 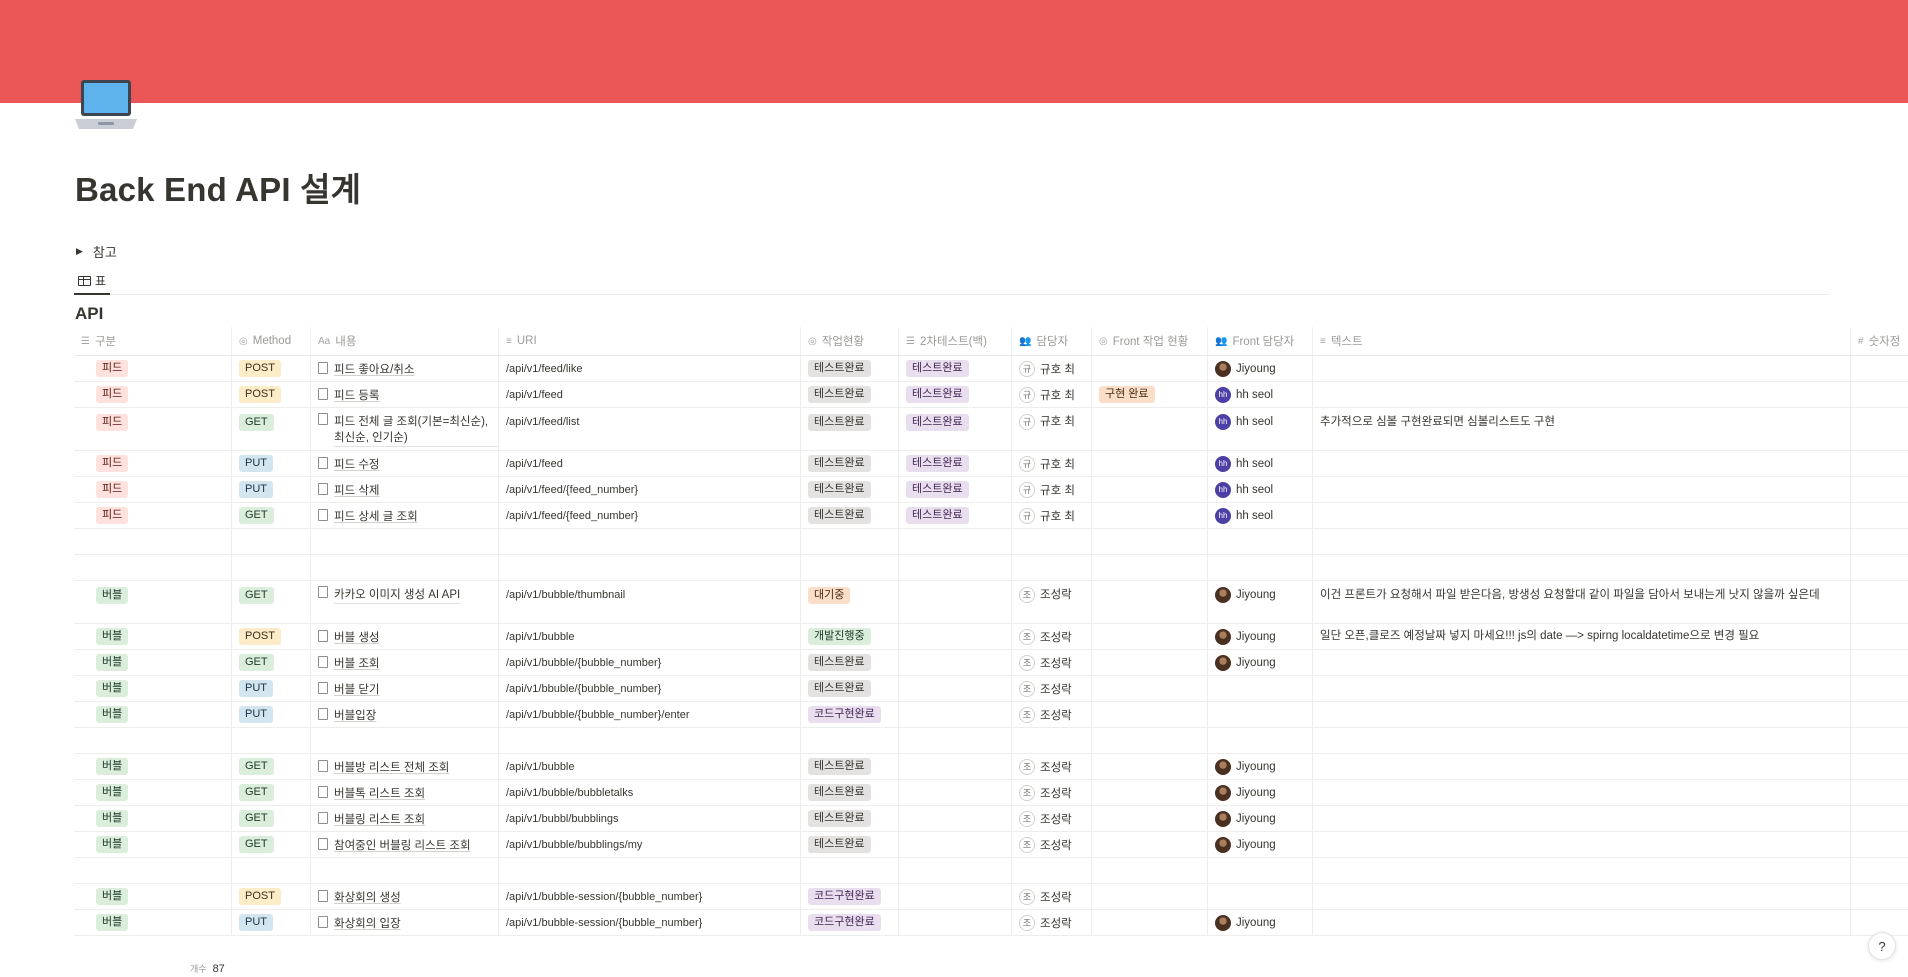 What do you see at coordinates (650, 766) in the screenshot?
I see `cell-uri: /api/v1/bubble` at bounding box center [650, 766].